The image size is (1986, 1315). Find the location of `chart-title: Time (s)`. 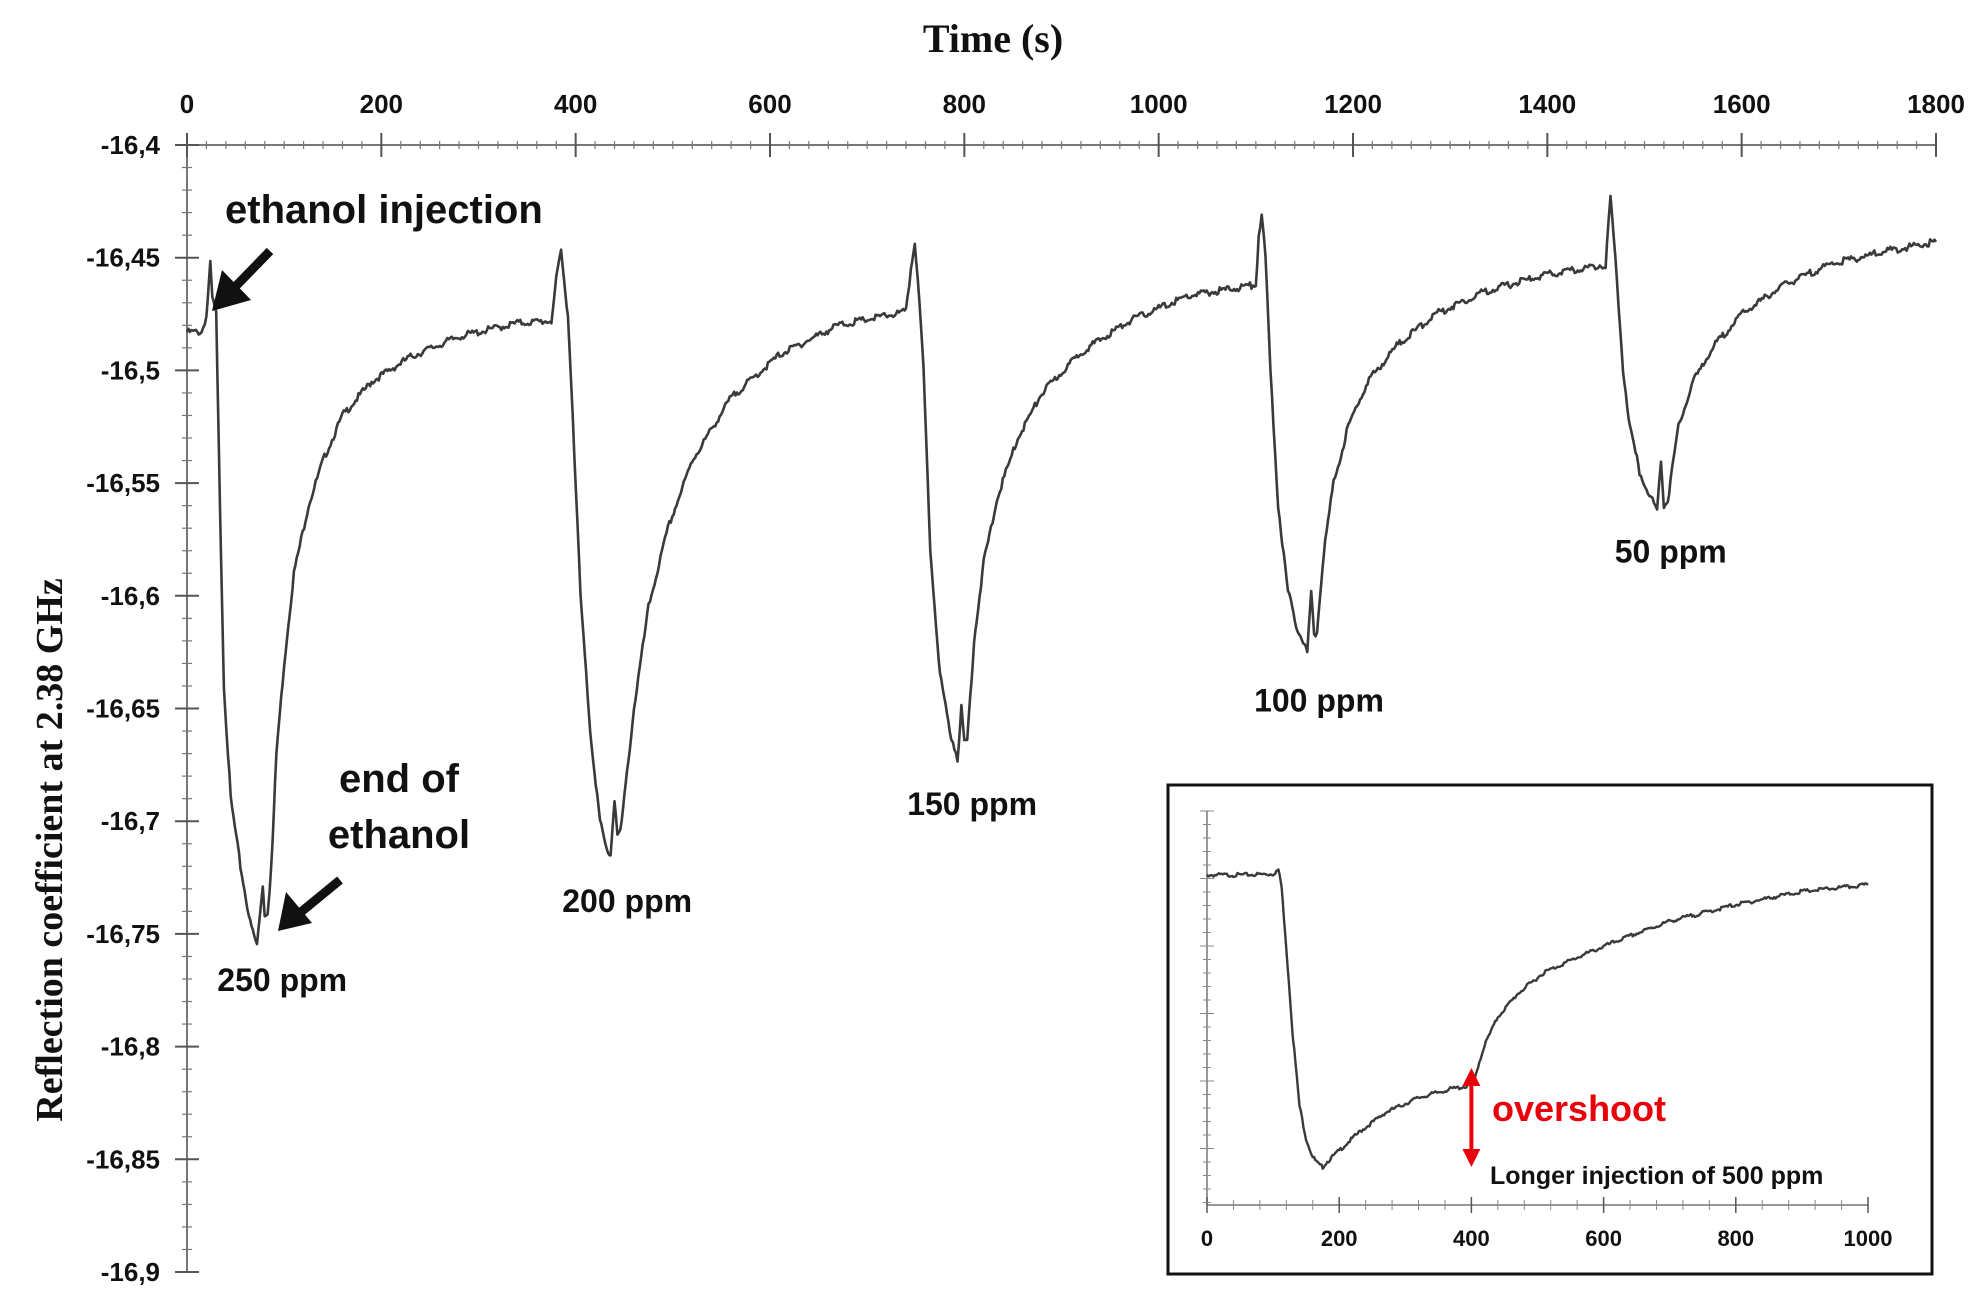

chart-title: Time (s) is located at coordinates (993, 38).